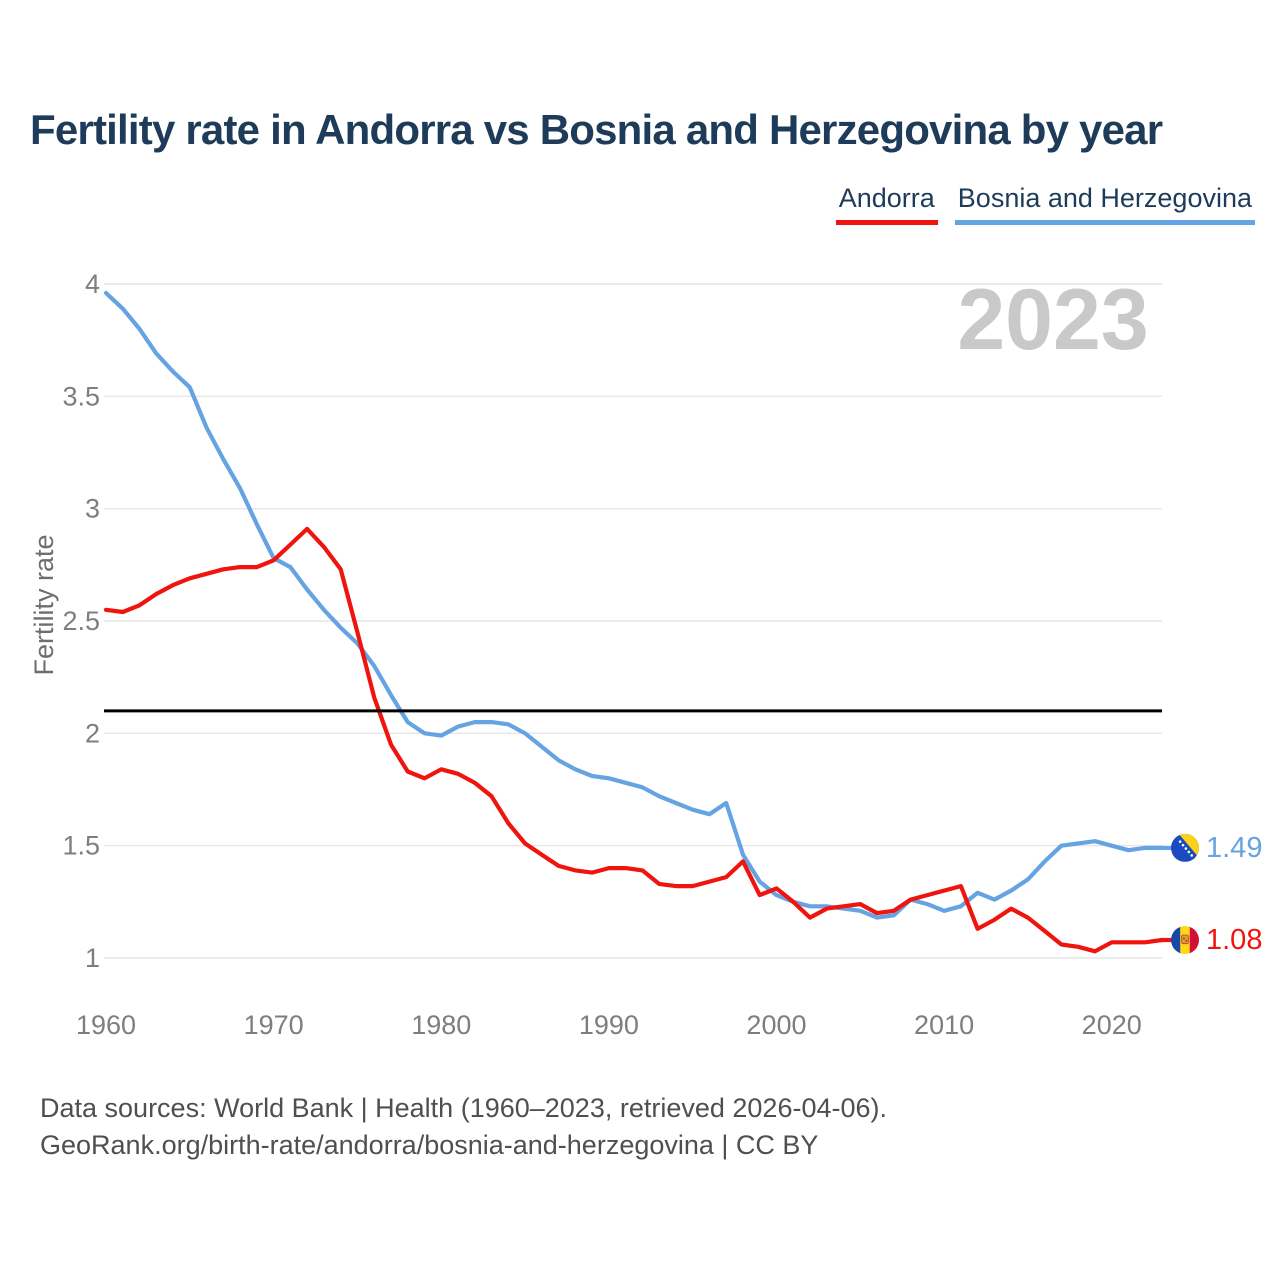 This screenshot has height=1280, width=1280. Describe the element at coordinates (274, 1025) in the screenshot. I see `x-tick-label-1970: 1970` at that location.